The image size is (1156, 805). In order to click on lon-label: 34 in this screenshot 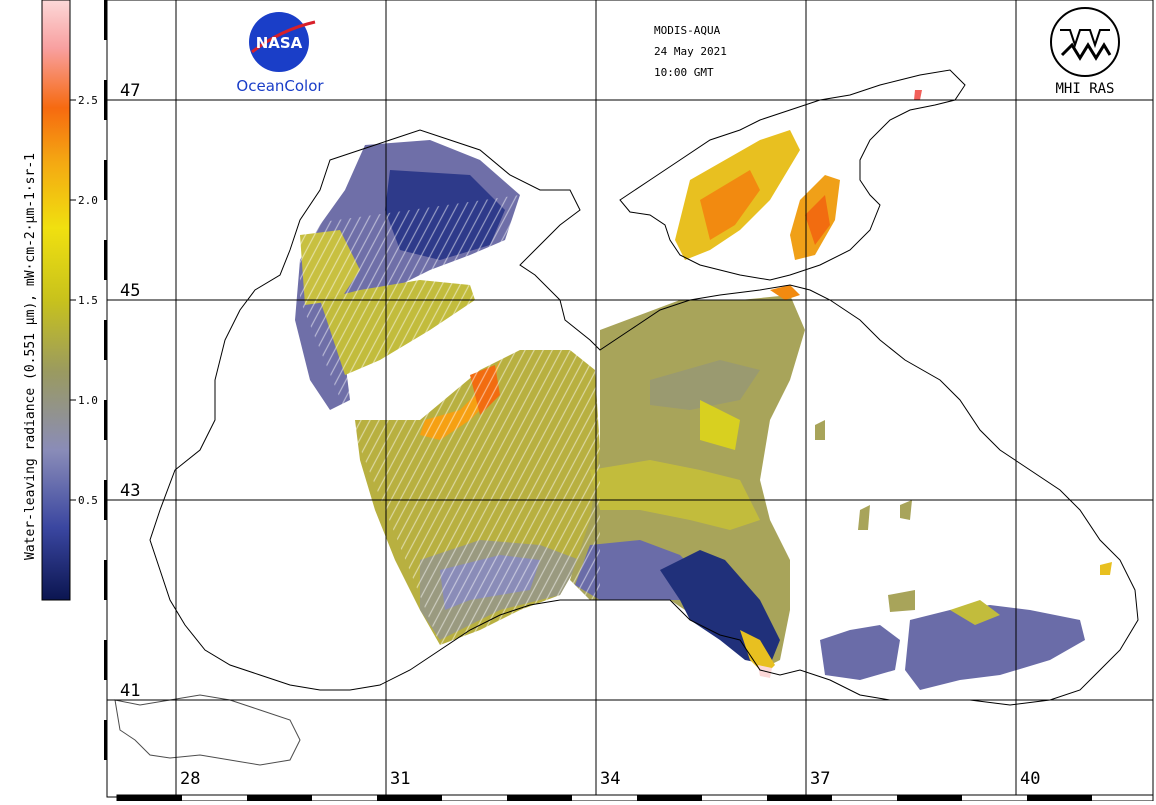, I will do `click(610, 779)`.